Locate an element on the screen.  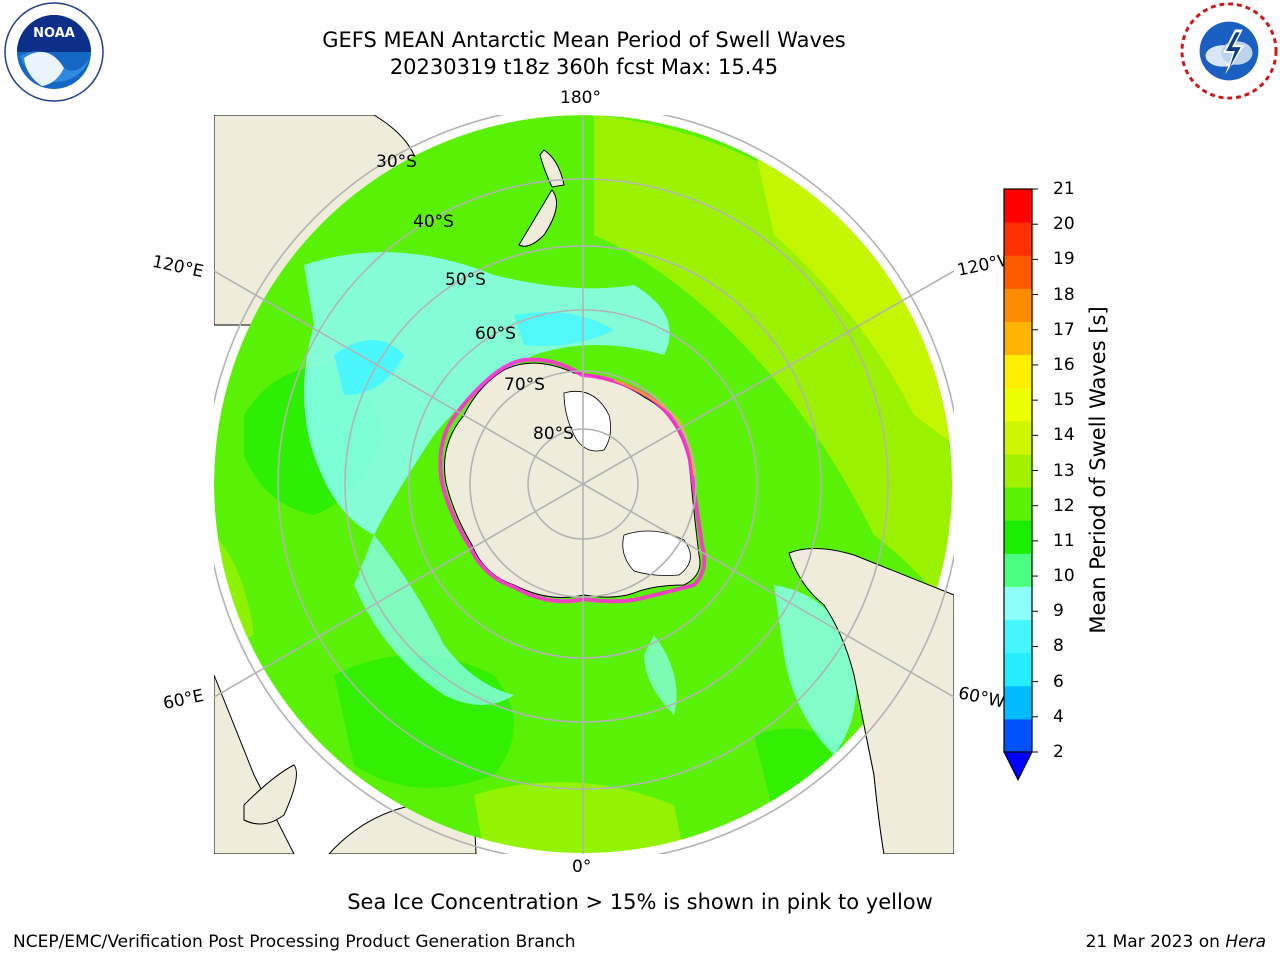
colorbar-tick-label: 9 is located at coordinates (1058, 611).